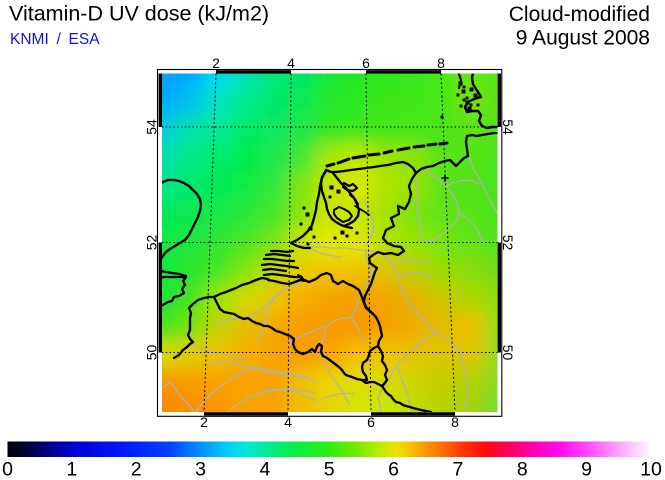  What do you see at coordinates (139, 13) in the screenshot?
I see `svg-text: Vitamin-D UV dose (kJ/m2)` at bounding box center [139, 13].